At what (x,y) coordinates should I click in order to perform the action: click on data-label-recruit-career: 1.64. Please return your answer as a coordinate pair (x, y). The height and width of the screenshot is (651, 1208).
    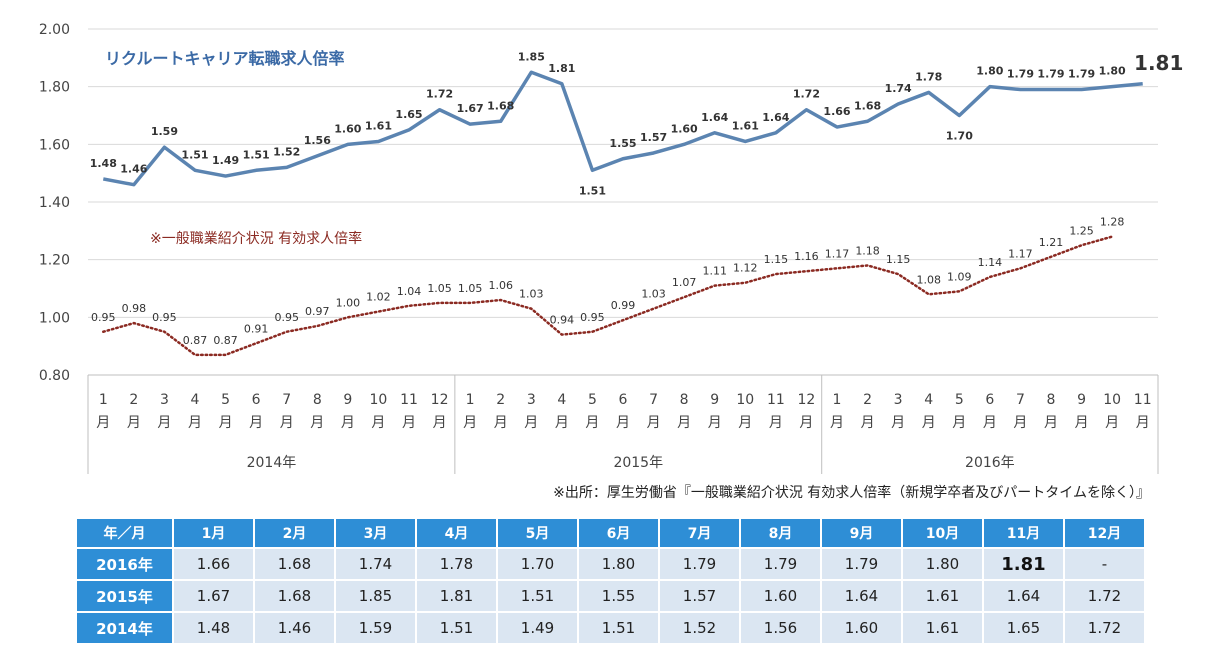
    Looking at the image, I should click on (714, 117).